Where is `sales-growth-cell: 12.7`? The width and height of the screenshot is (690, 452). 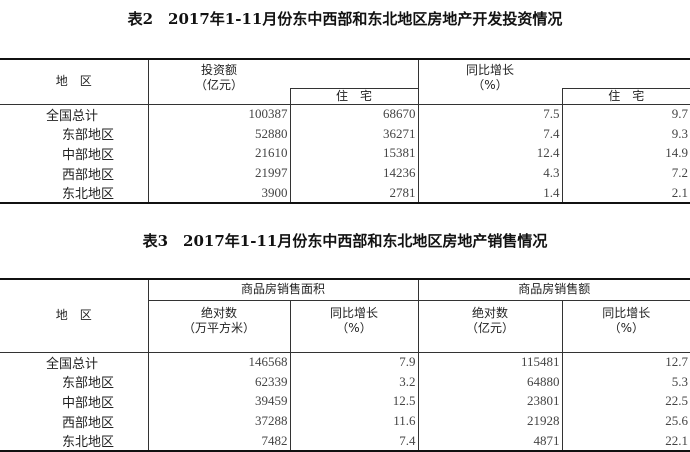 sales-growth-cell: 12.7 is located at coordinates (625, 362).